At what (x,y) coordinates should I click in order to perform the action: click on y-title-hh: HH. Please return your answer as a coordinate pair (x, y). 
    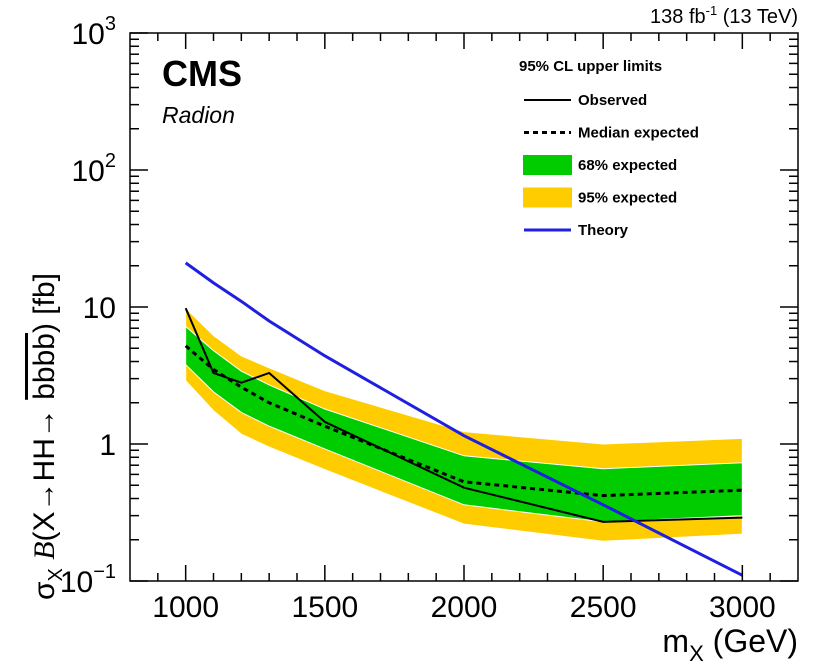
    Looking at the image, I should click on (44, 459).